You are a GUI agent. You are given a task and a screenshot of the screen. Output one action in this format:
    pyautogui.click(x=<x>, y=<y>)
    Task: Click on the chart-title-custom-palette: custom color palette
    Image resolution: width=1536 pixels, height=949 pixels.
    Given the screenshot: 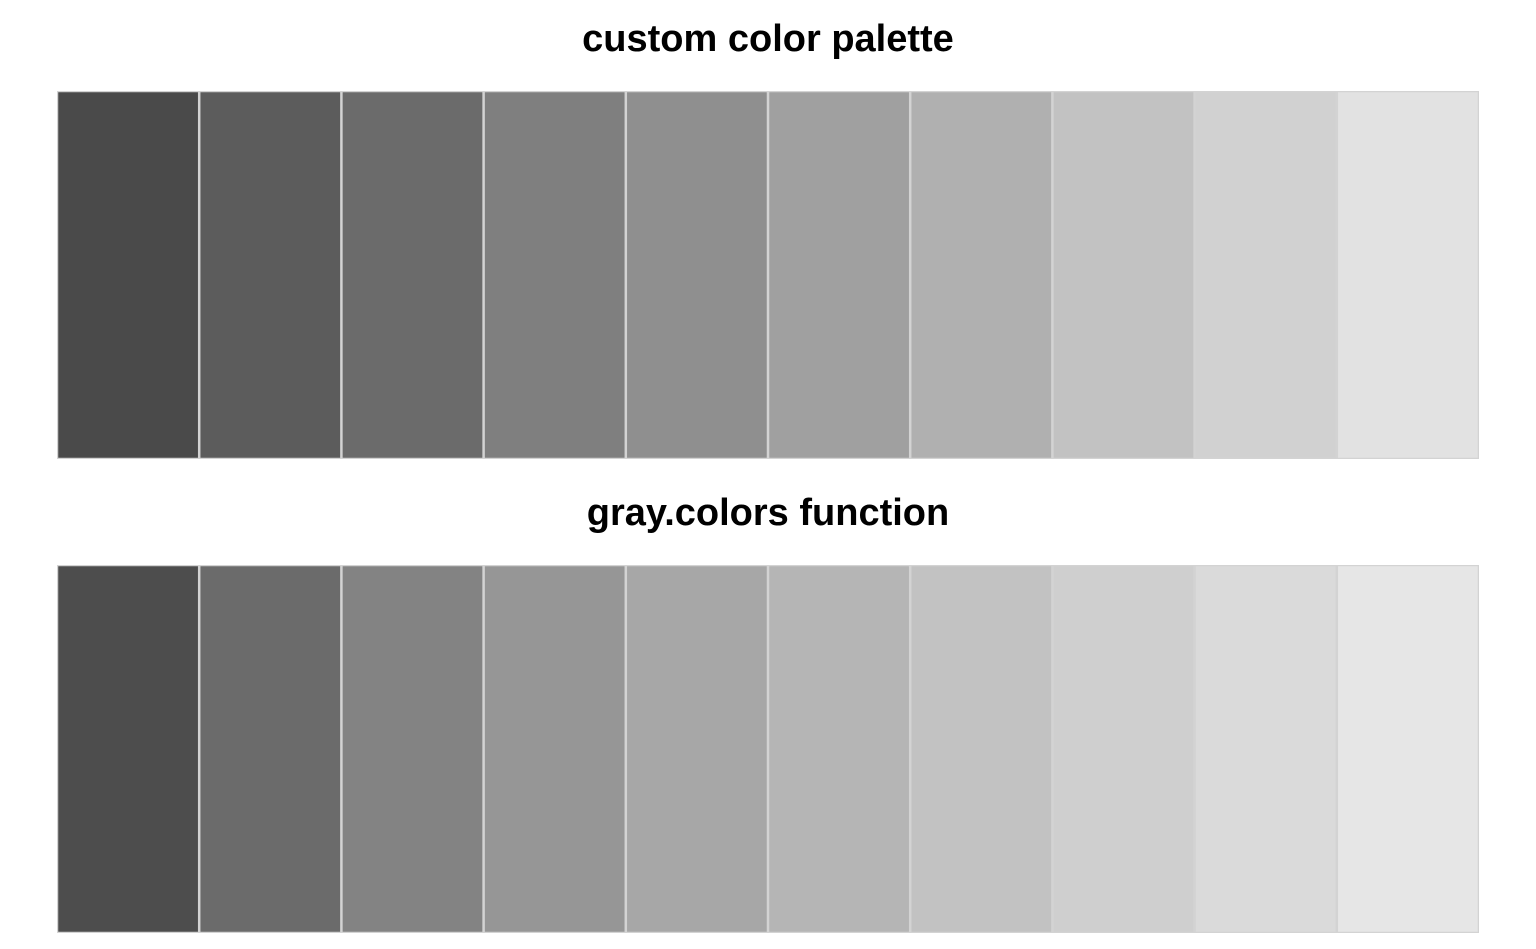 What is the action you would take?
    pyautogui.click(x=768, y=39)
    